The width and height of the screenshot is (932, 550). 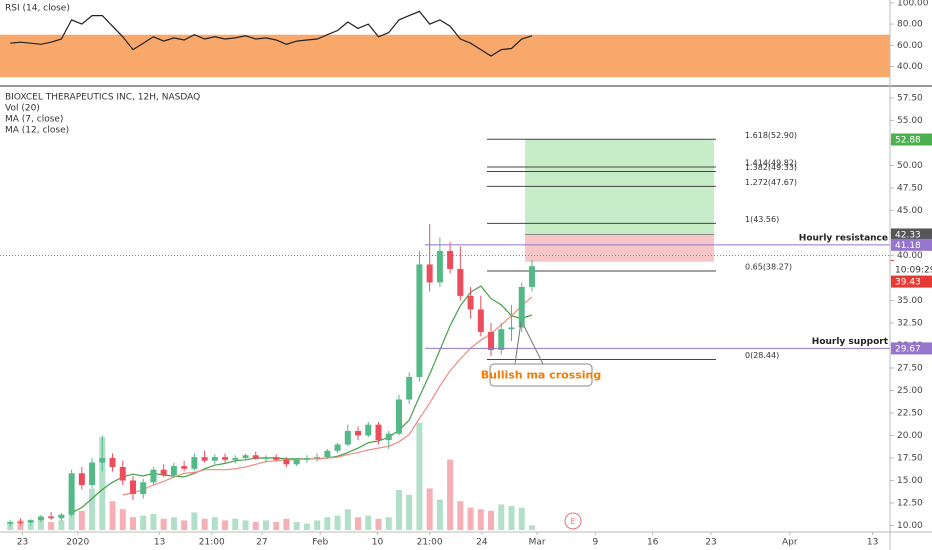 I want to click on x-tick-label: 2020, so click(x=77, y=543).